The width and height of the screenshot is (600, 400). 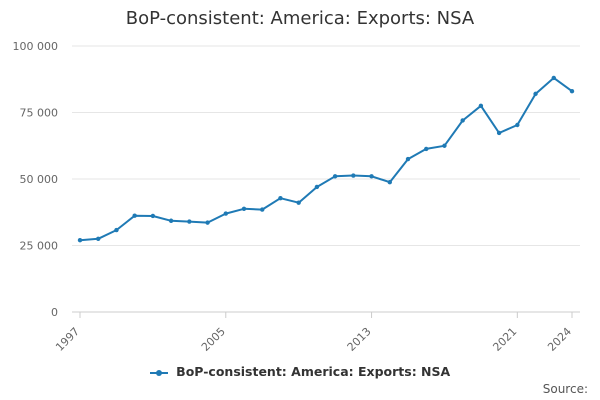 I want to click on y-tick-label: 100 000, so click(x=36, y=46).